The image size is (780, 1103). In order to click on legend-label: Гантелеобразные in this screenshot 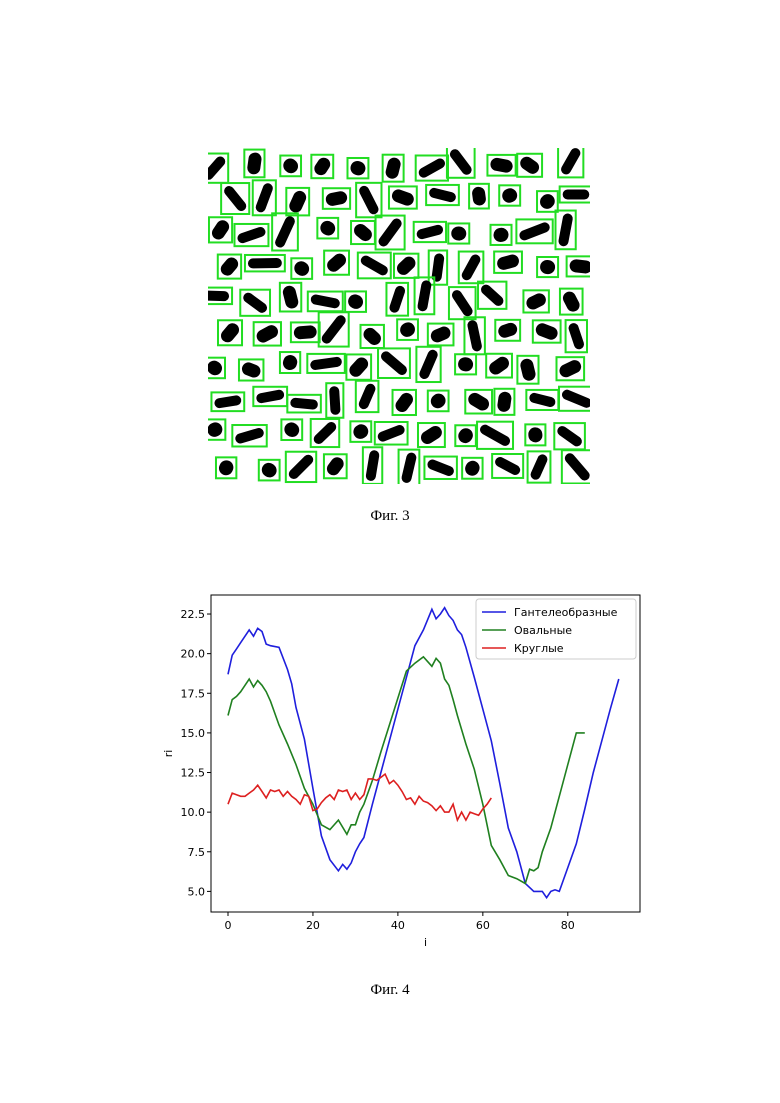, I will do `click(566, 612)`.